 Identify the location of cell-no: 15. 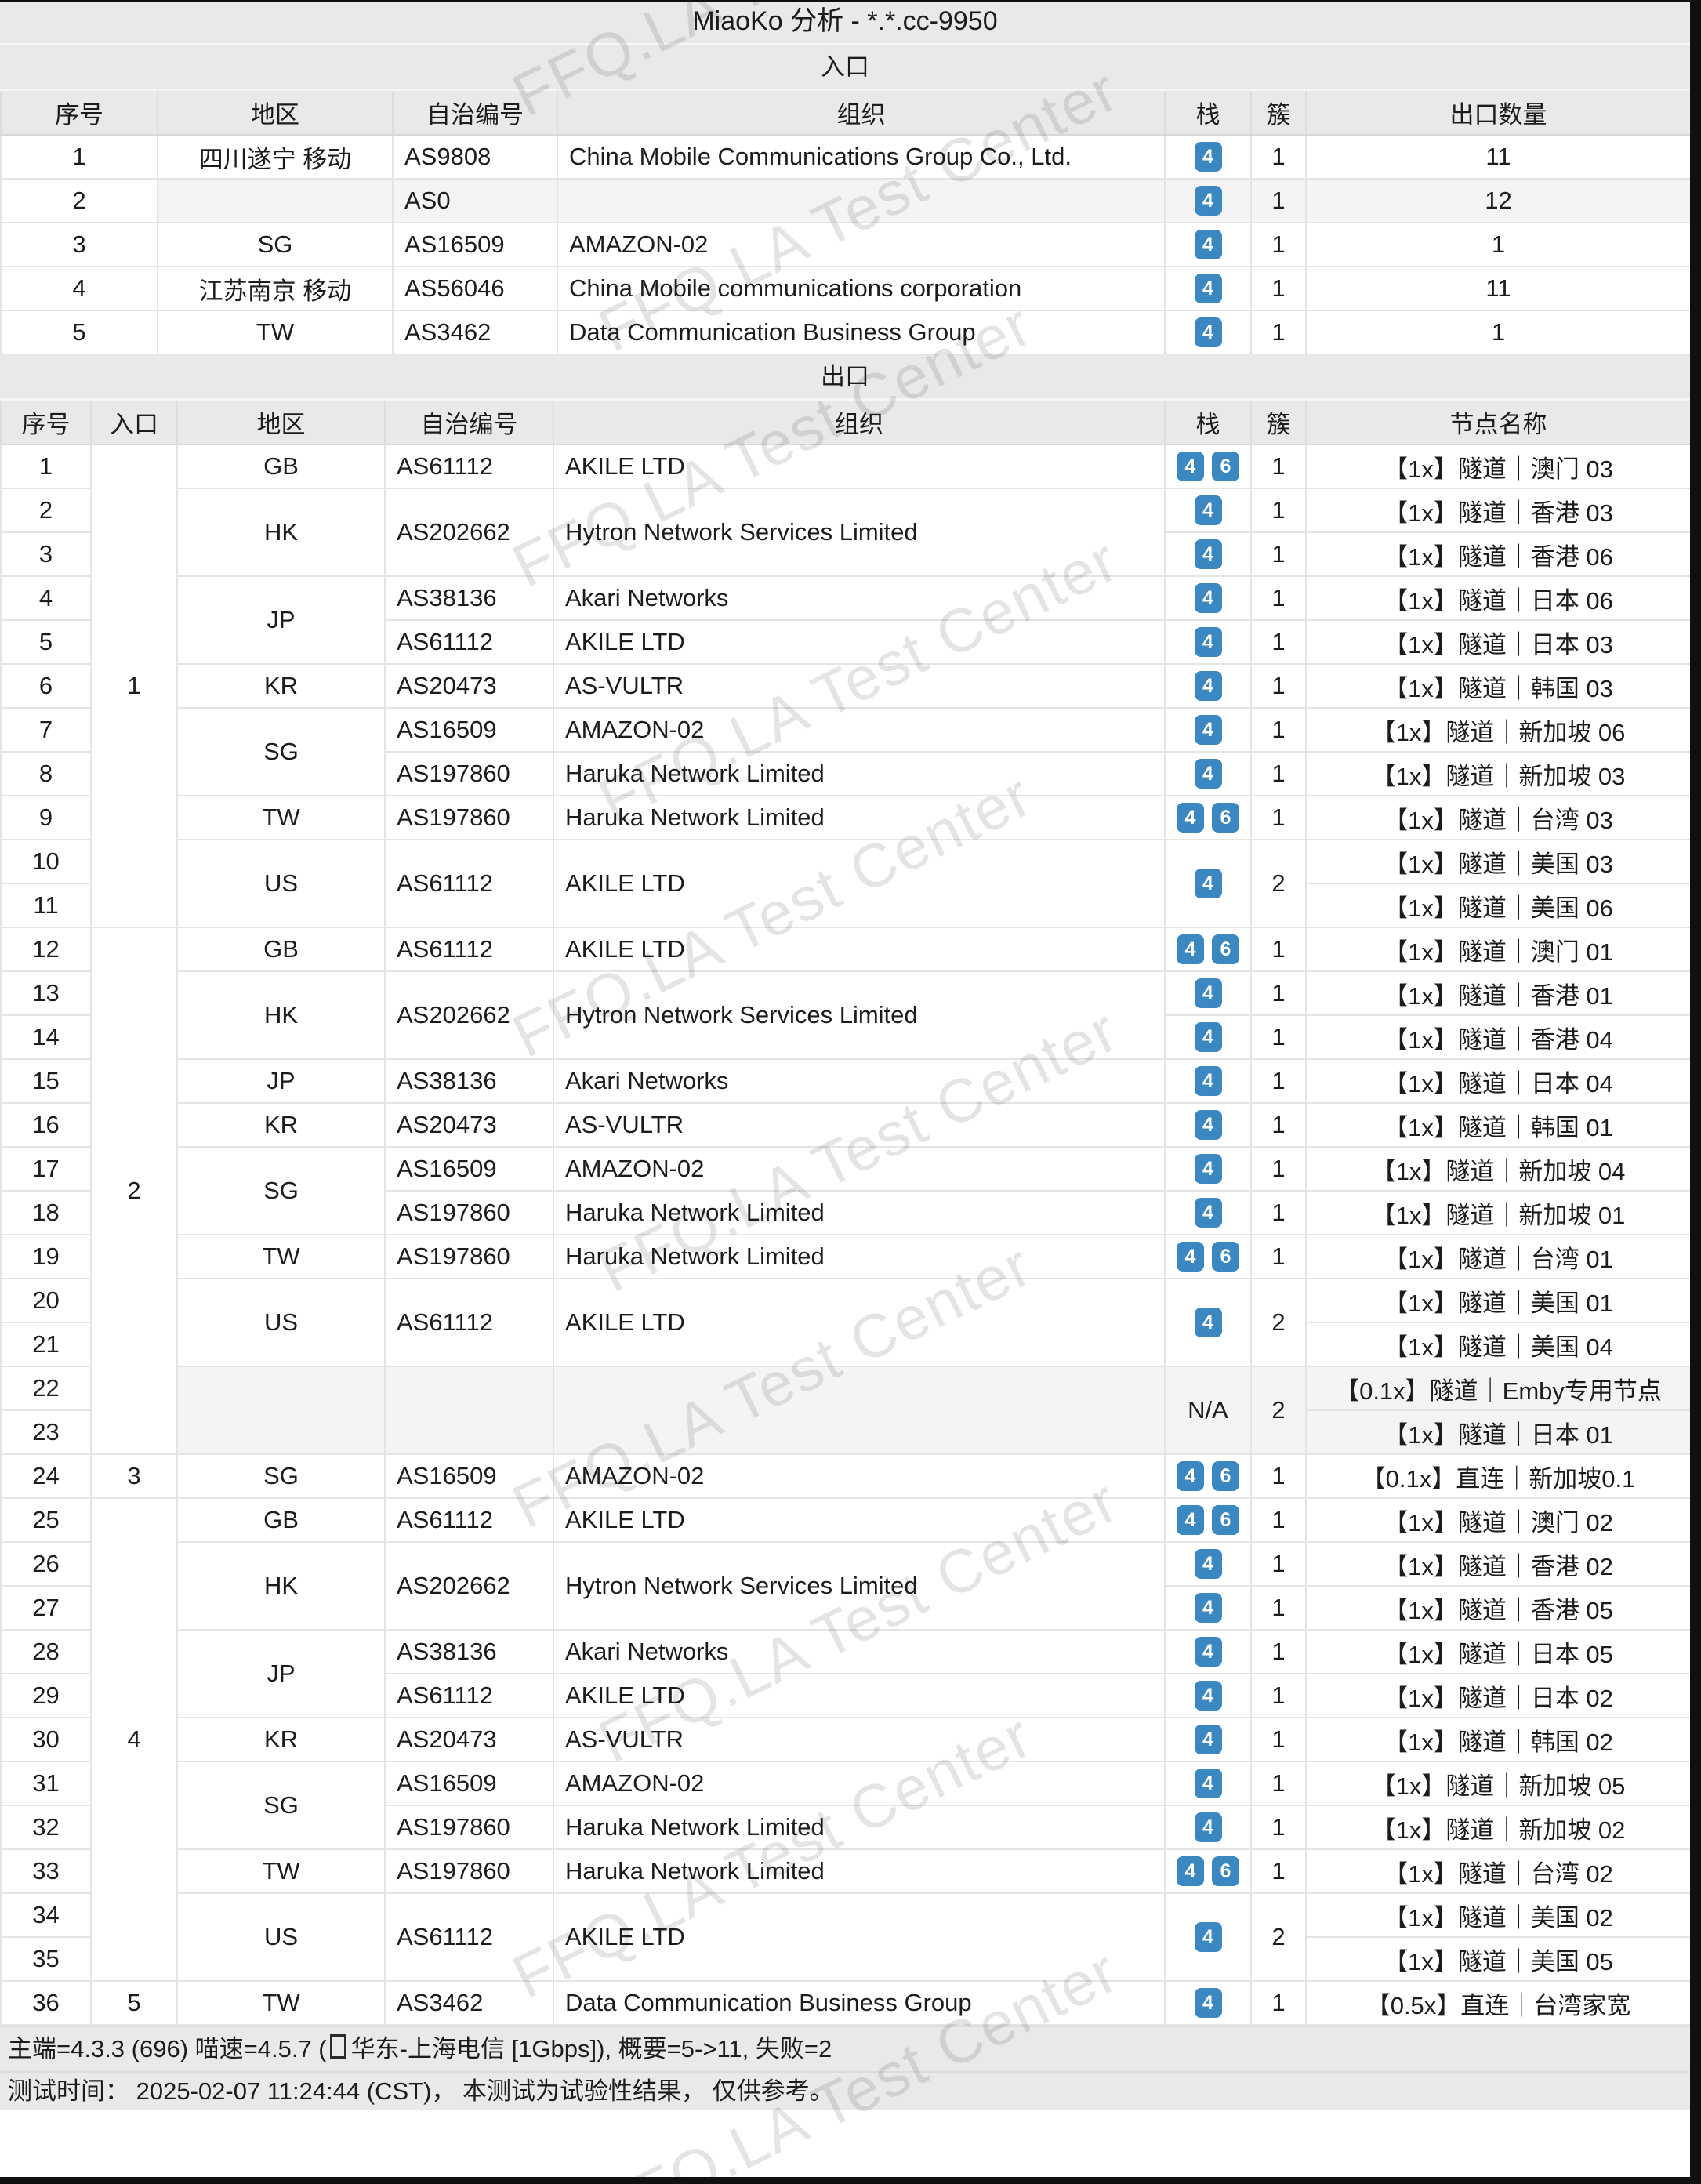
(46, 1081).